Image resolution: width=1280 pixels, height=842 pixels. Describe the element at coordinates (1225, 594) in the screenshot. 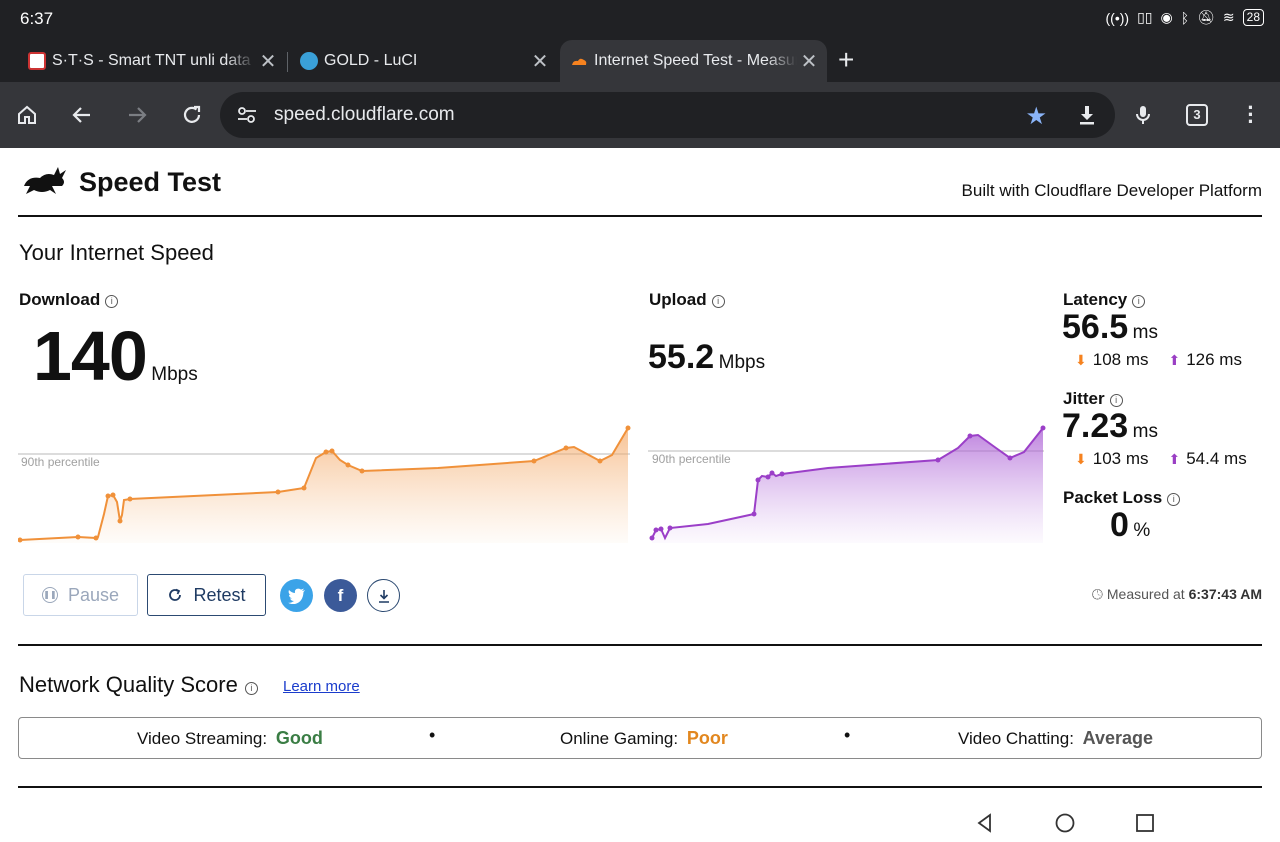

I see `measured-time: 6:37:43 AM` at that location.